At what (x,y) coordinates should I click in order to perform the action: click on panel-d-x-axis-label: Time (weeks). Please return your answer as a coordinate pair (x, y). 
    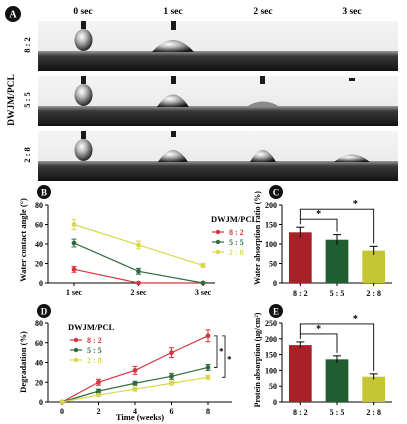
    Looking at the image, I should click on (140, 417).